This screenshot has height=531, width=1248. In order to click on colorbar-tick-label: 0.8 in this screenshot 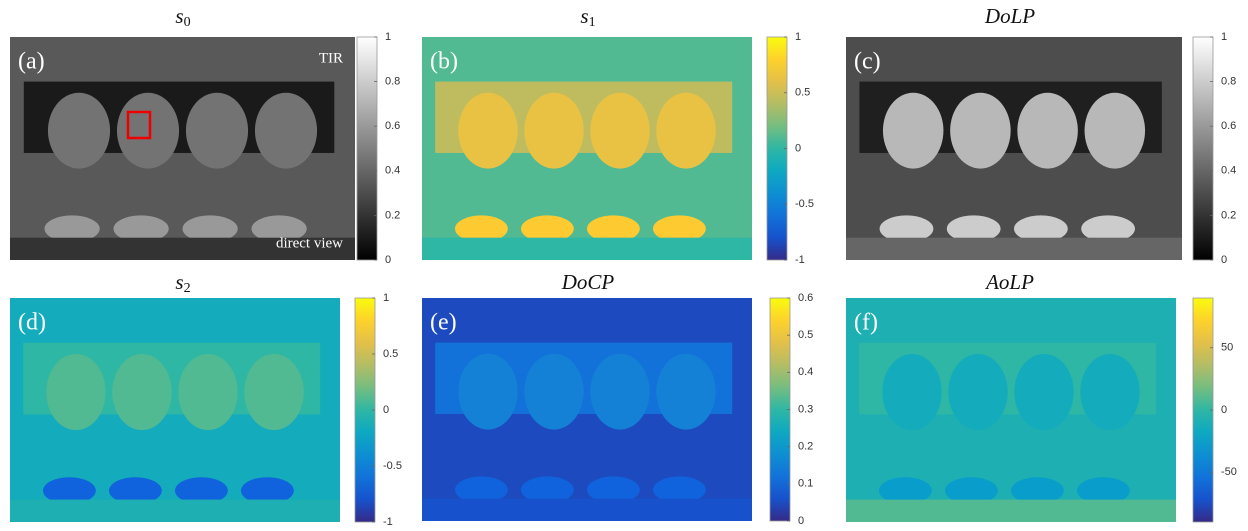, I will do `click(1228, 82)`.